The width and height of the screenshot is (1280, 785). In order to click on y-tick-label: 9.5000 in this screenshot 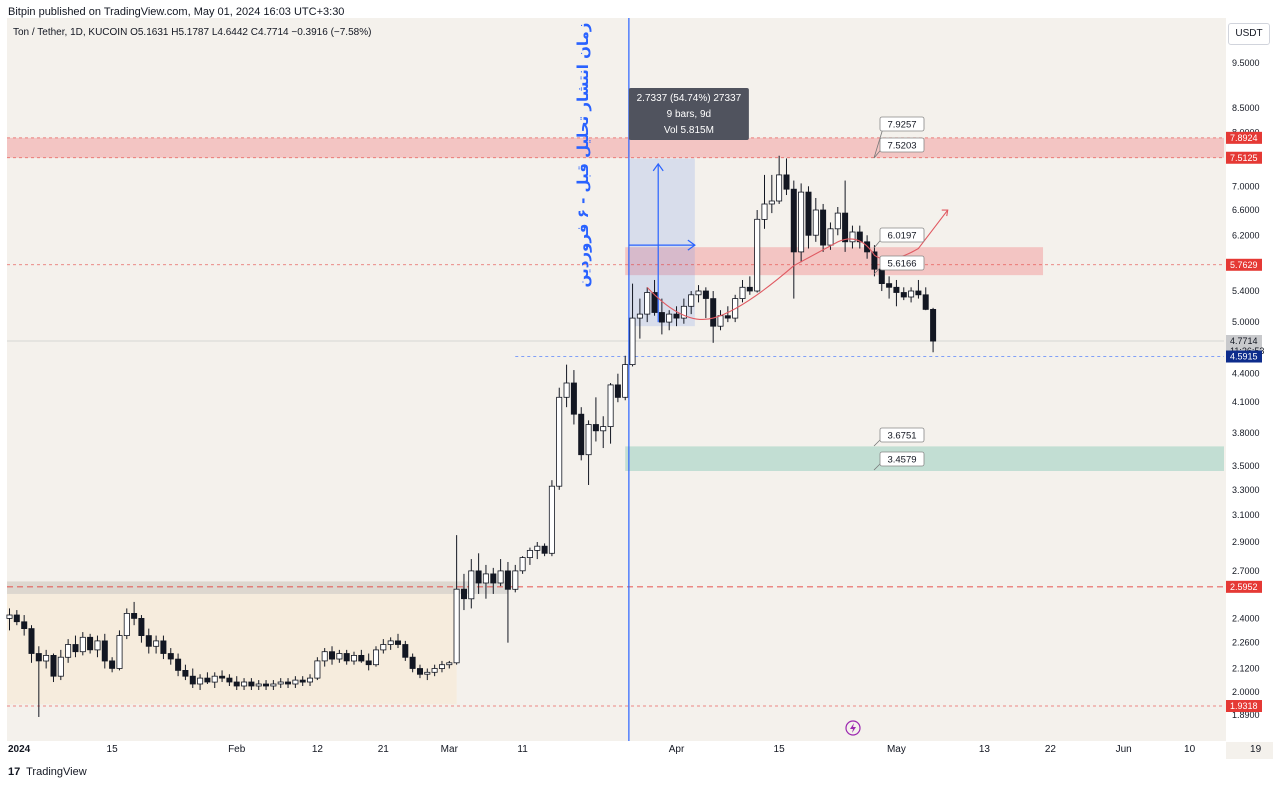, I will do `click(1246, 63)`.